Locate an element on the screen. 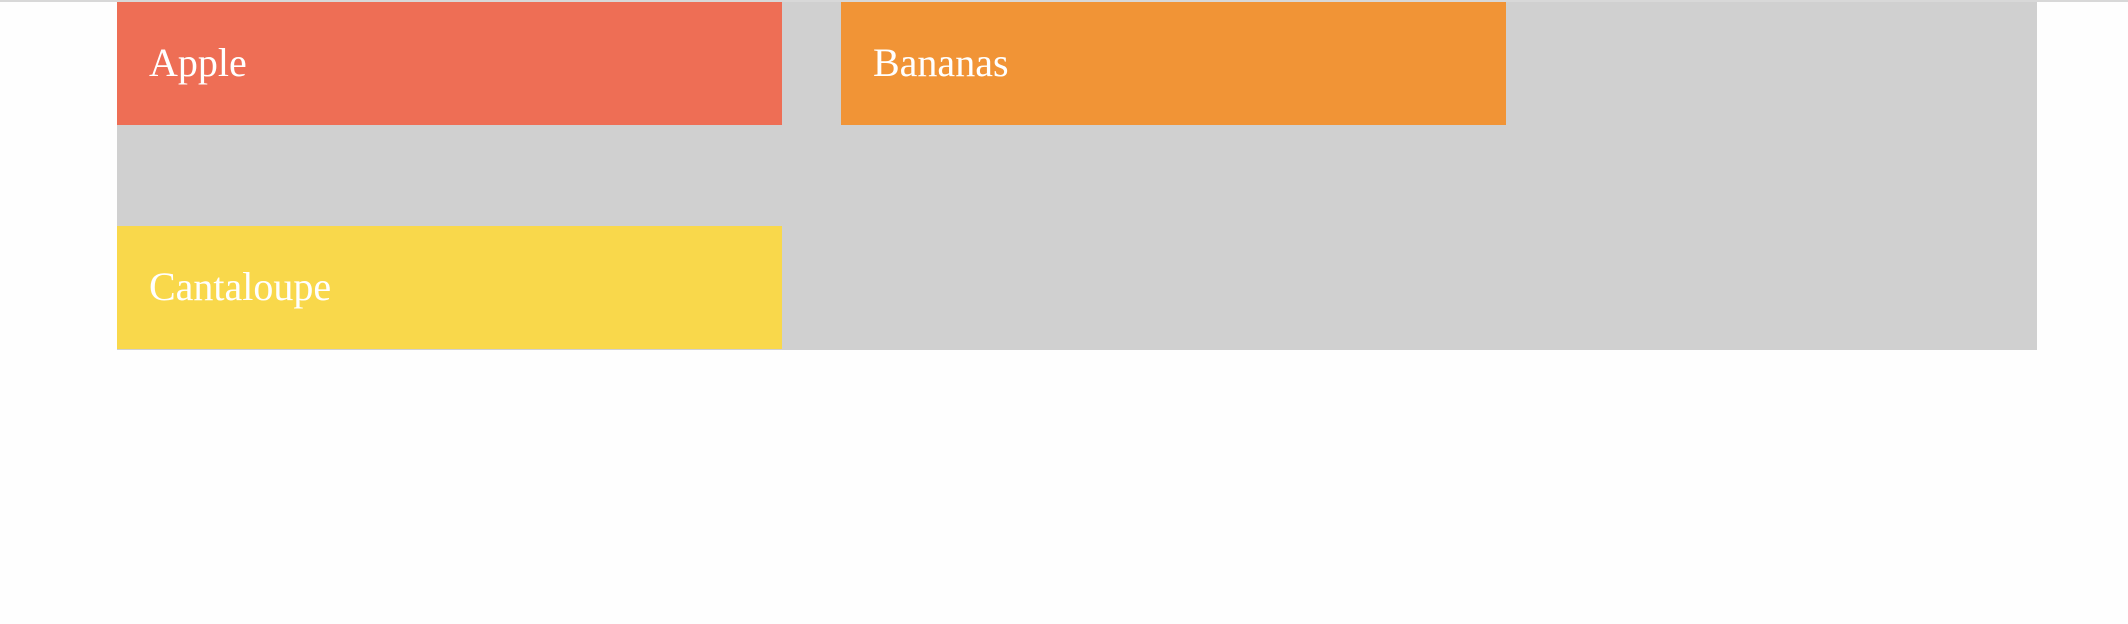  fruit-tile-label: Bananas is located at coordinates (941, 62).